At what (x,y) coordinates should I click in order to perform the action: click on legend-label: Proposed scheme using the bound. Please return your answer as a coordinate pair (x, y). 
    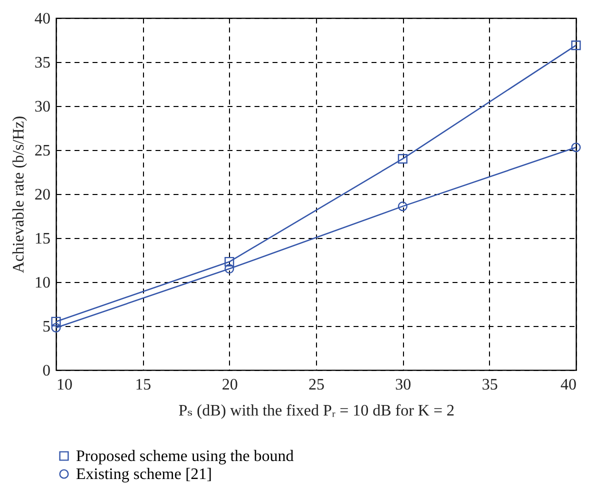
    Looking at the image, I should click on (185, 456).